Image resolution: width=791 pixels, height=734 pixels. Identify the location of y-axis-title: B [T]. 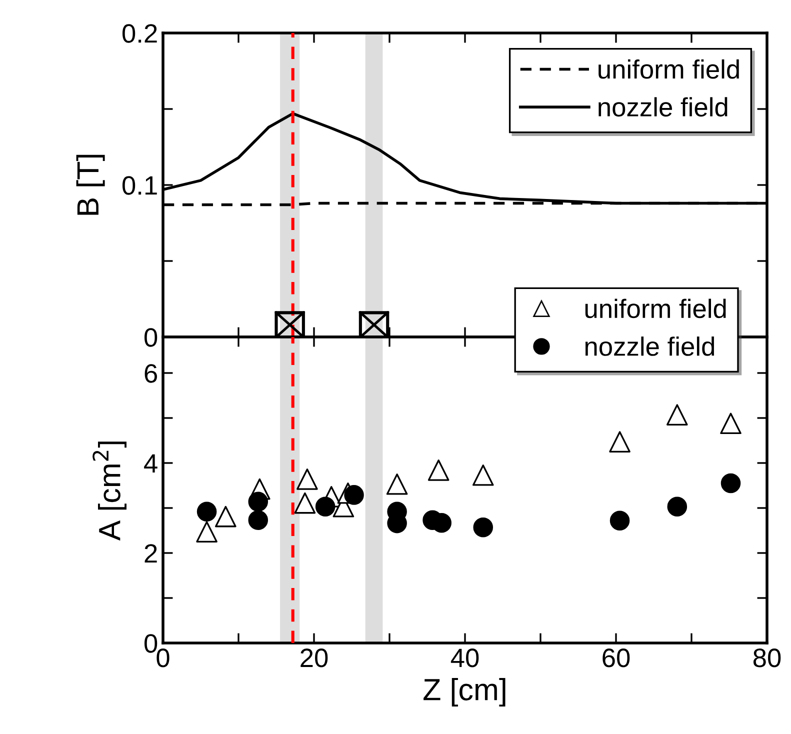
(90, 184).